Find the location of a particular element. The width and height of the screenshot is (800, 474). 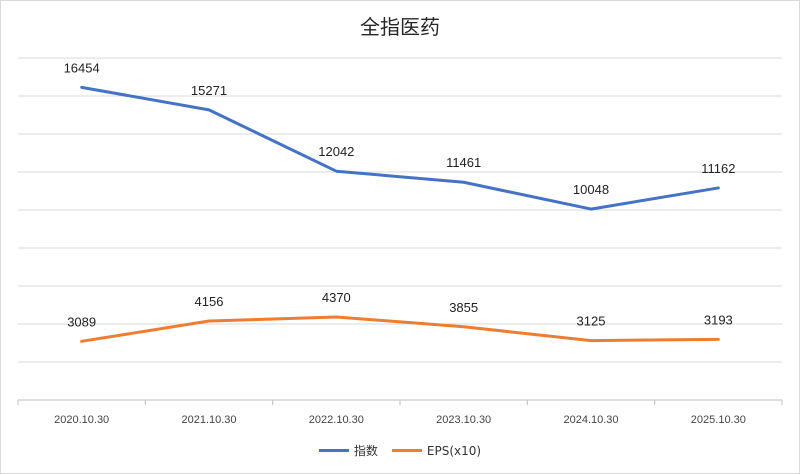

data-label: 11162 is located at coordinates (718, 168).